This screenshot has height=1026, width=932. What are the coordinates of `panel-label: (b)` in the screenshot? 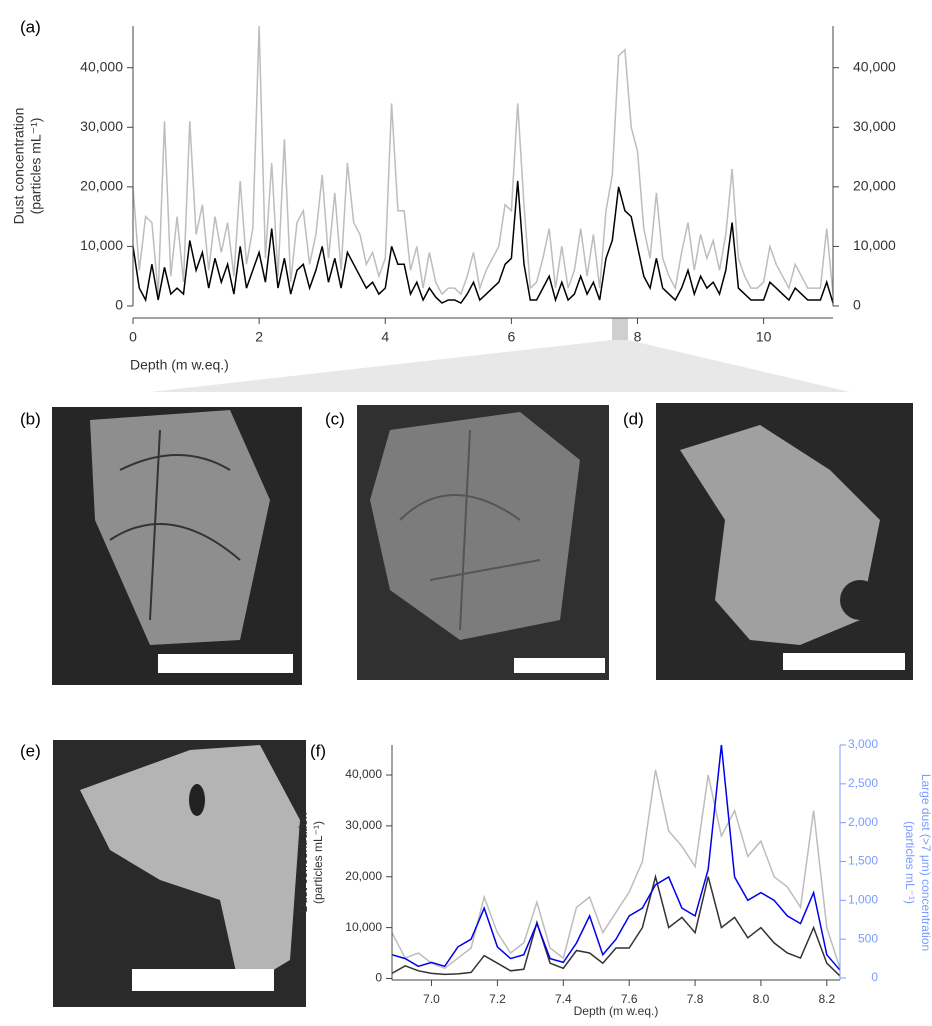 It's located at (30, 418).